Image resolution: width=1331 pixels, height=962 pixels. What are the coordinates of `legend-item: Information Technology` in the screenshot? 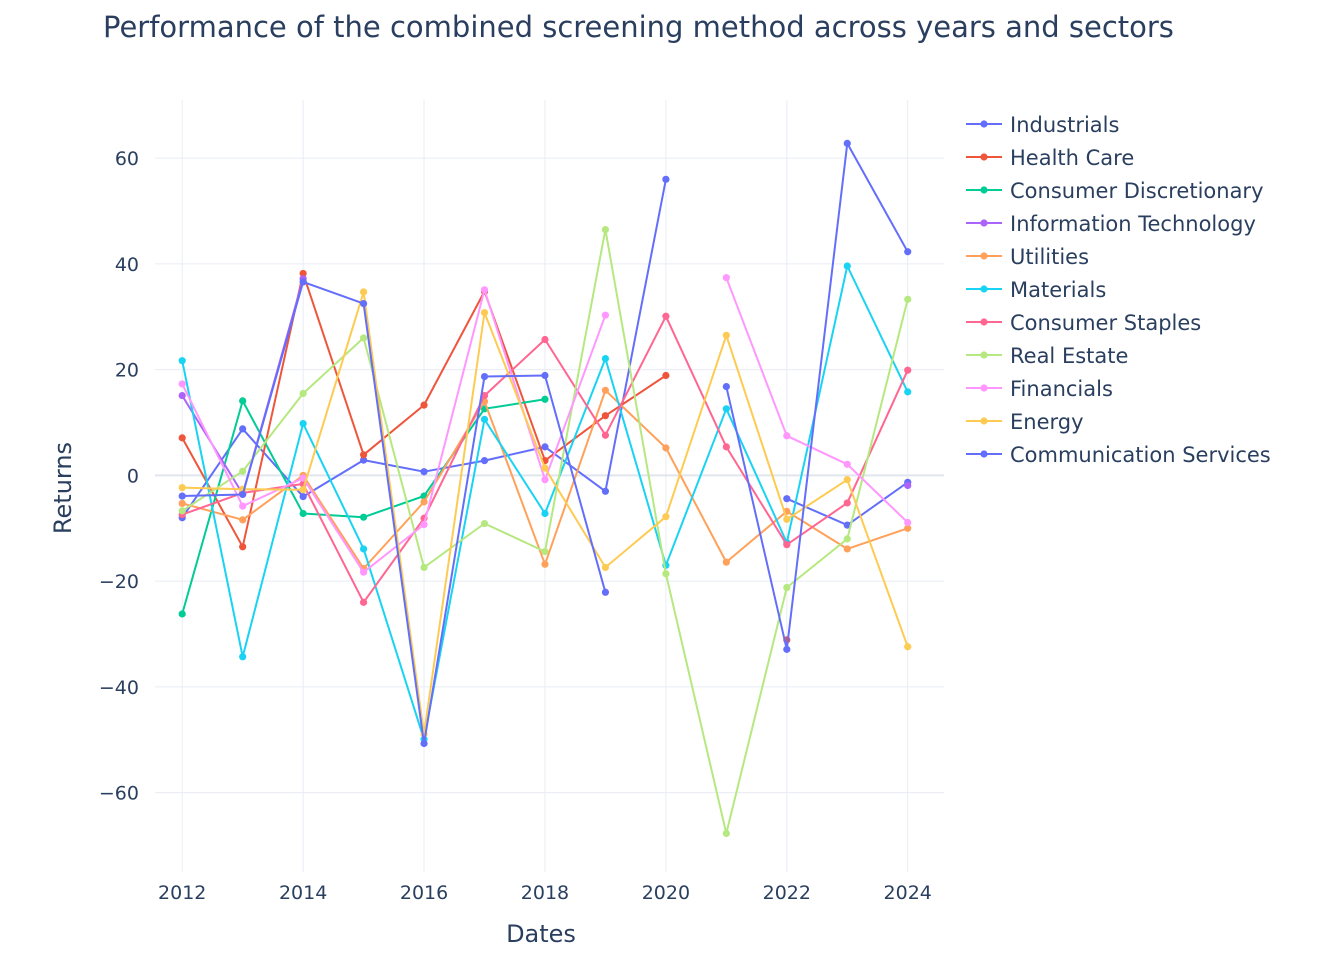 It's located at (1111, 224).